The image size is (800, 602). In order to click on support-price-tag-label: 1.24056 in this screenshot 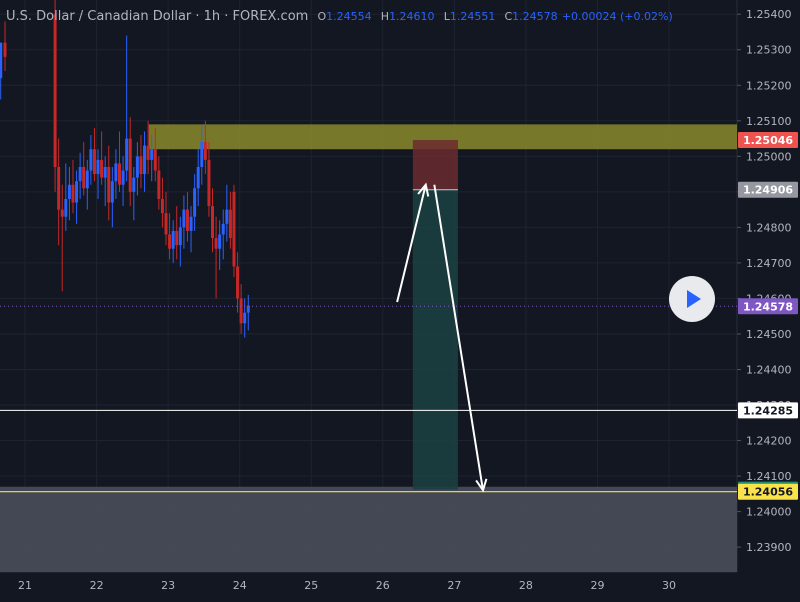, I will do `click(768, 492)`.